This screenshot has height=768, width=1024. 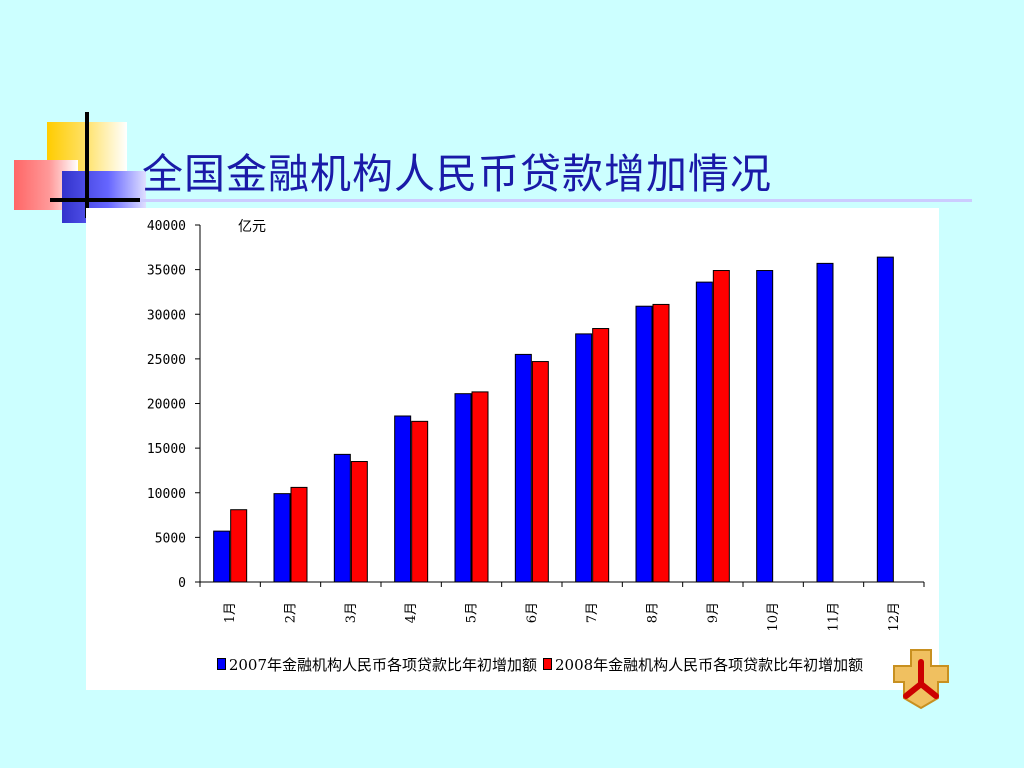 I want to click on y-tick-label: 20000, so click(x=166, y=405).